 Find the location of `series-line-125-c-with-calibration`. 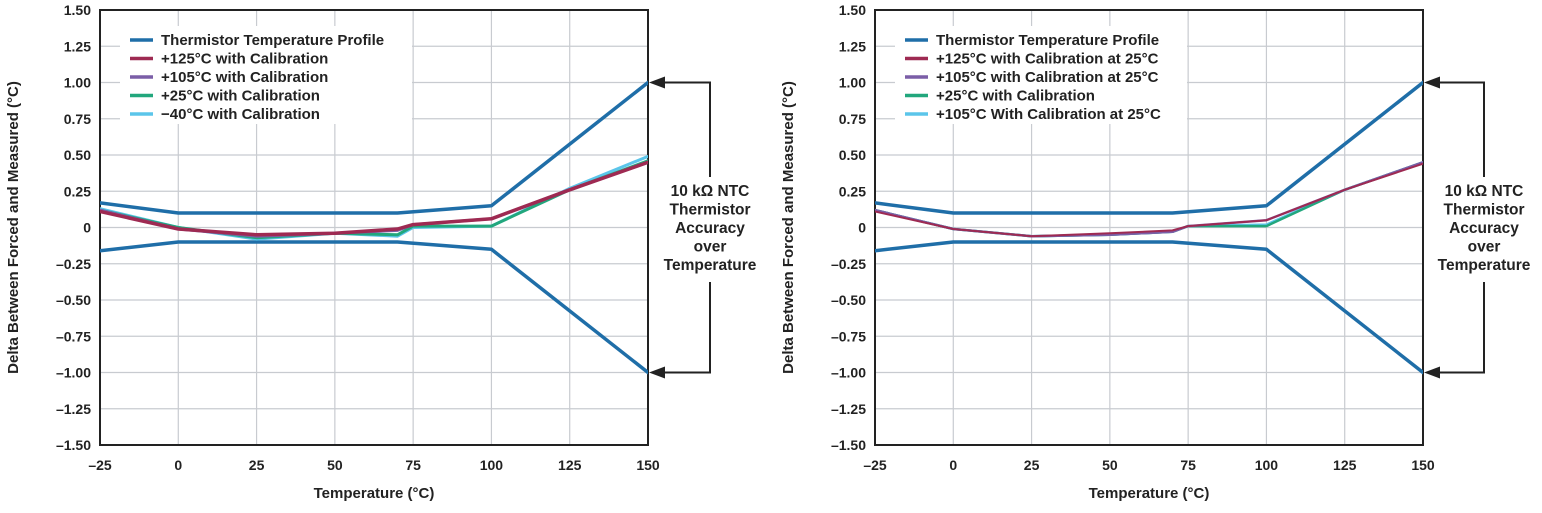

series-line-125-c-with-calibration is located at coordinates (374, 198).